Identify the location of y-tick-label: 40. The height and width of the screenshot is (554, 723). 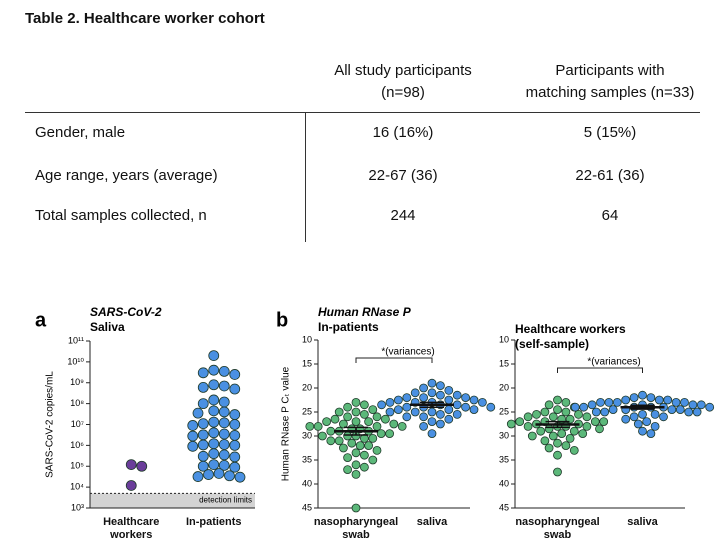
(504, 483).